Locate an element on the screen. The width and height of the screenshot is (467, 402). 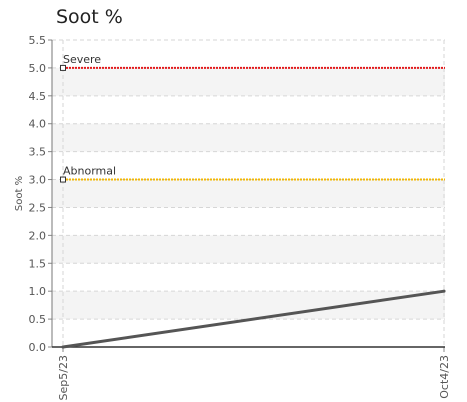
y-tick-label: 4.0 is located at coordinates (38, 124).